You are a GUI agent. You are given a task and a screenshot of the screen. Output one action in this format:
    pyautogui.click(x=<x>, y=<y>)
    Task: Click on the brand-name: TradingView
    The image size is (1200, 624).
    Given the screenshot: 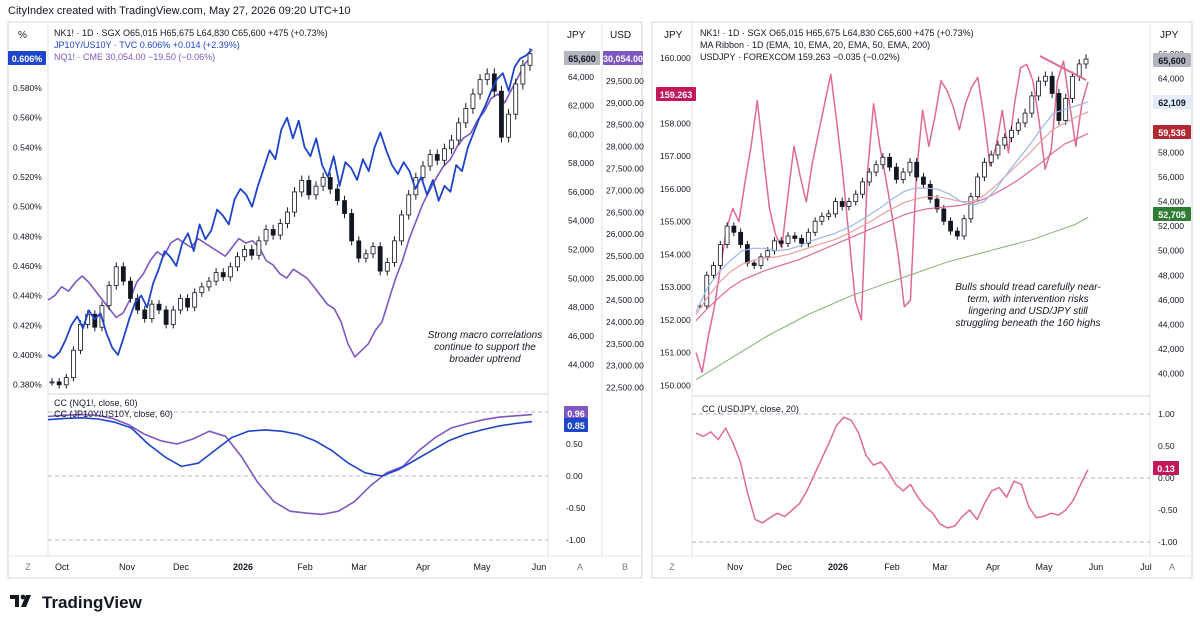 What is the action you would take?
    pyautogui.click(x=92, y=602)
    